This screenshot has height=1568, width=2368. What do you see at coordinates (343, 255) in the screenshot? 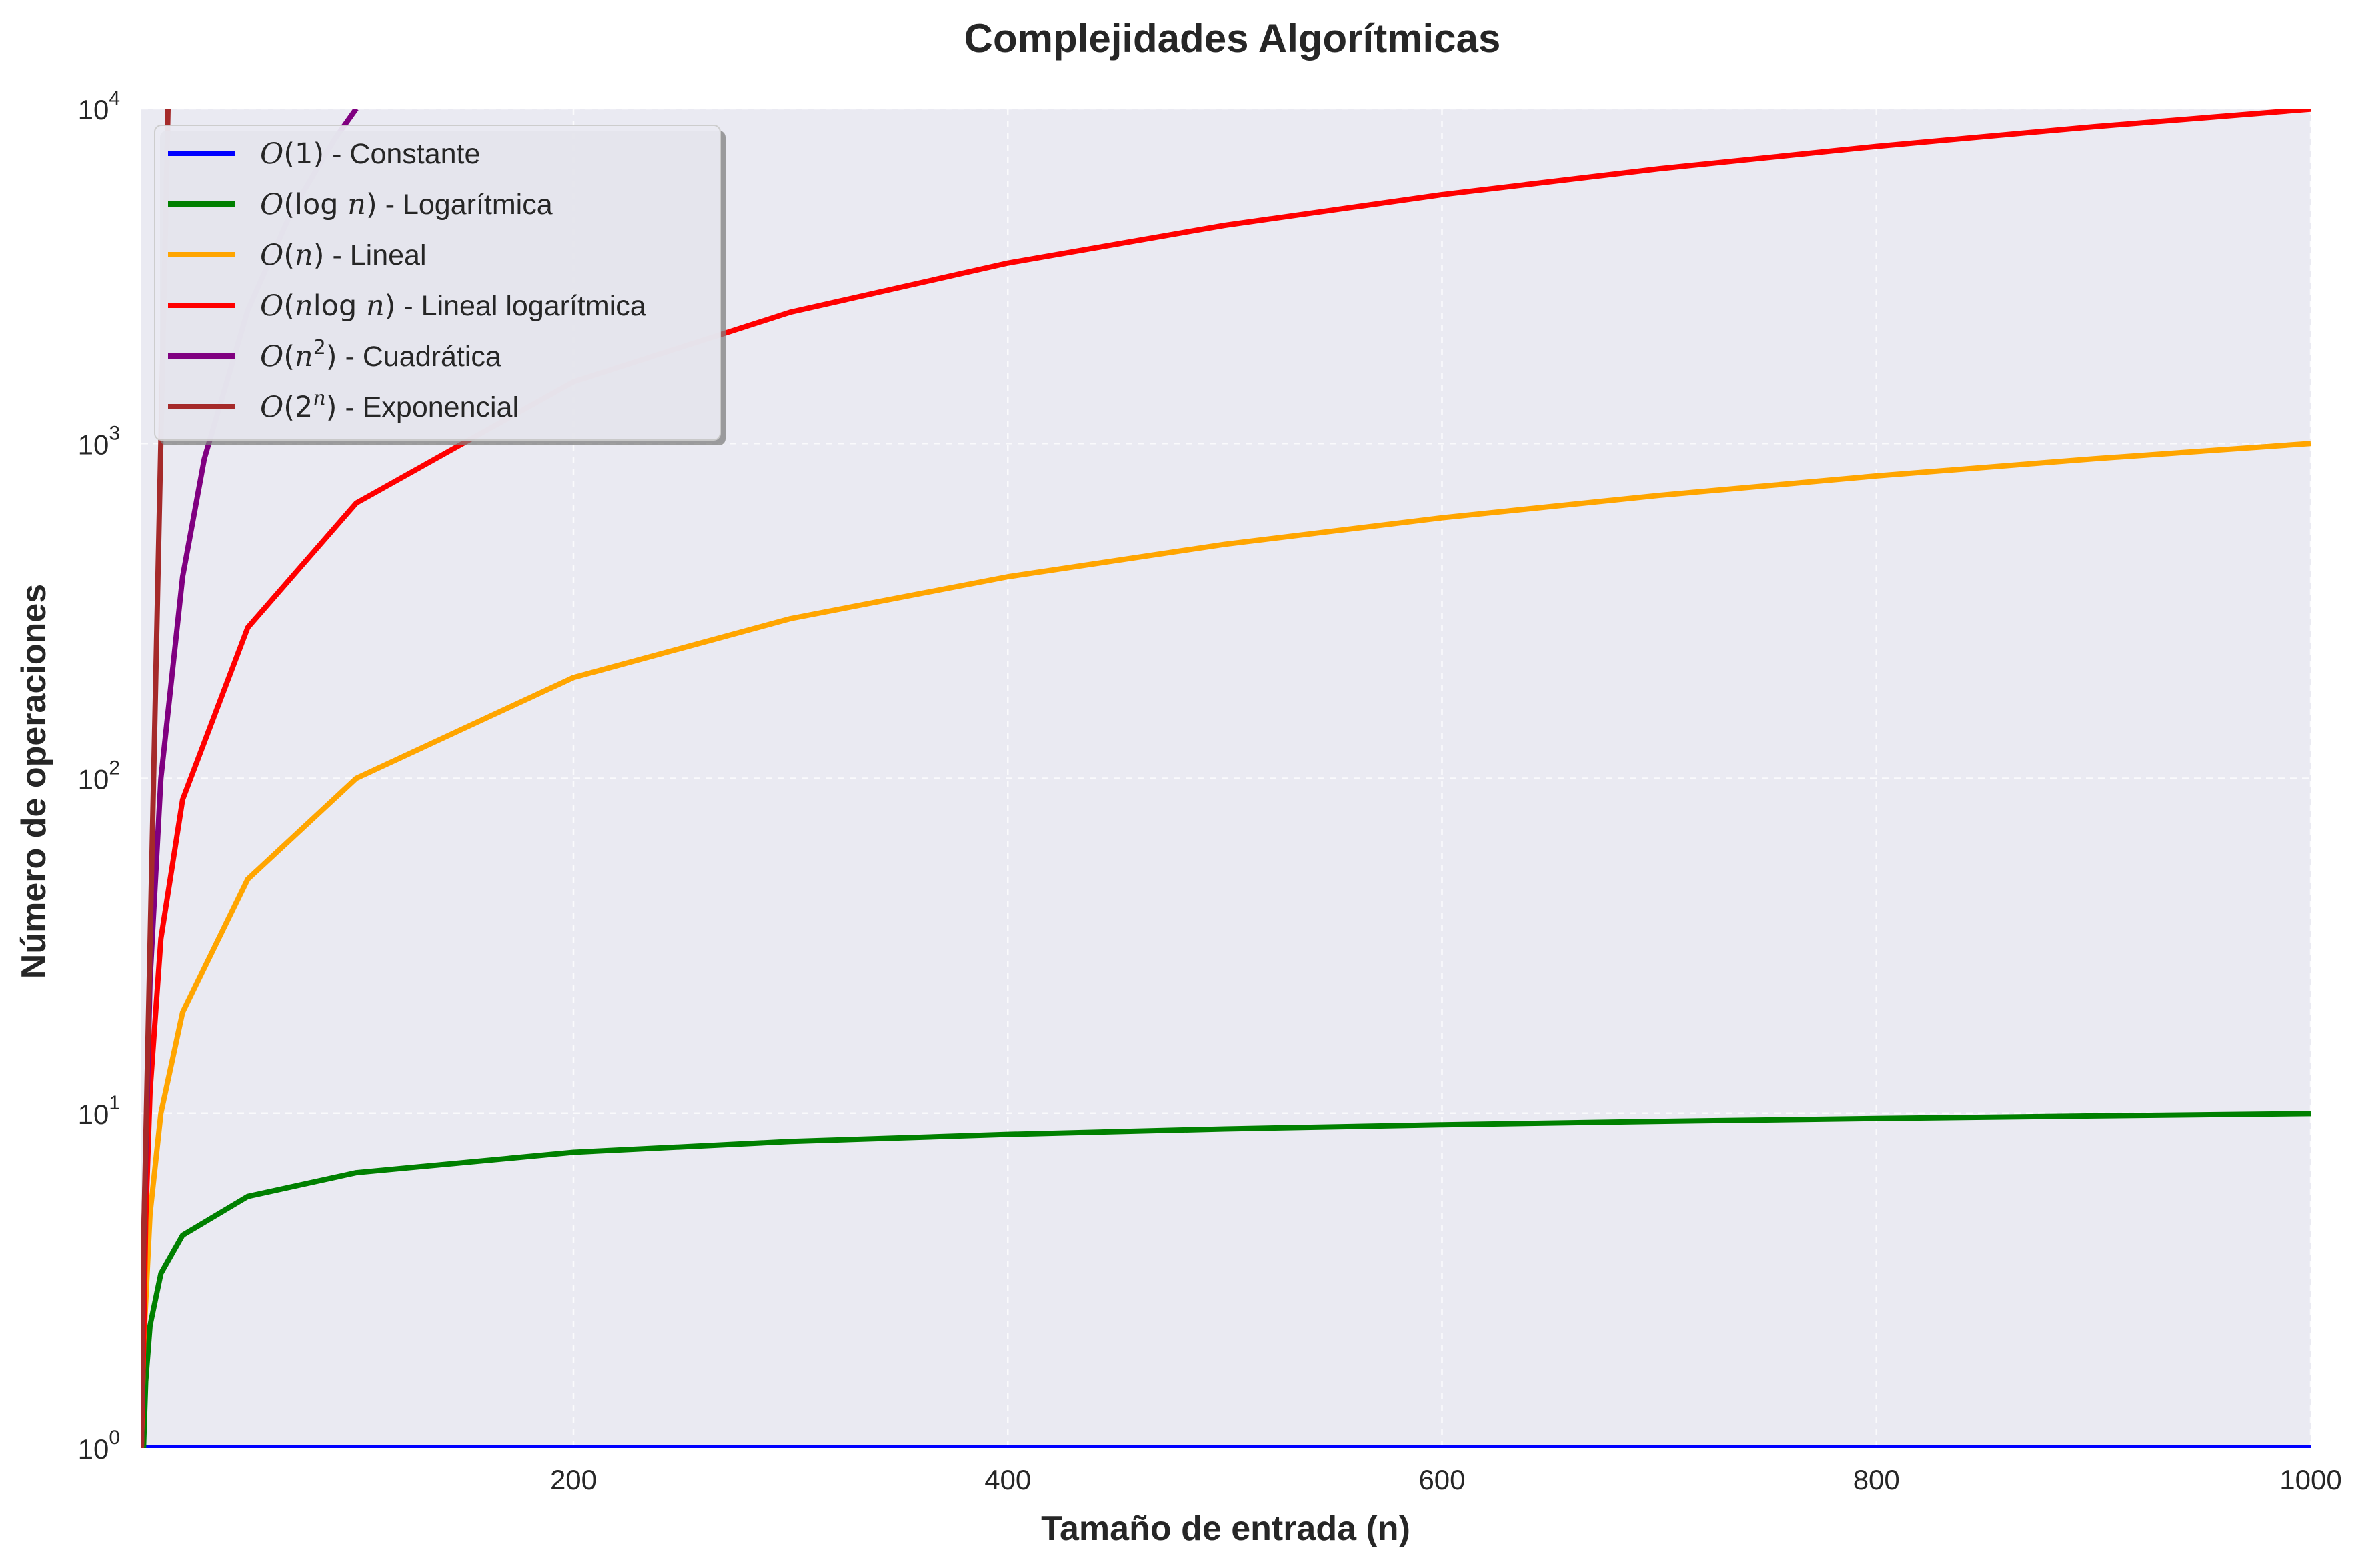
I see `legend-label-2: O(n) - Lineal` at bounding box center [343, 255].